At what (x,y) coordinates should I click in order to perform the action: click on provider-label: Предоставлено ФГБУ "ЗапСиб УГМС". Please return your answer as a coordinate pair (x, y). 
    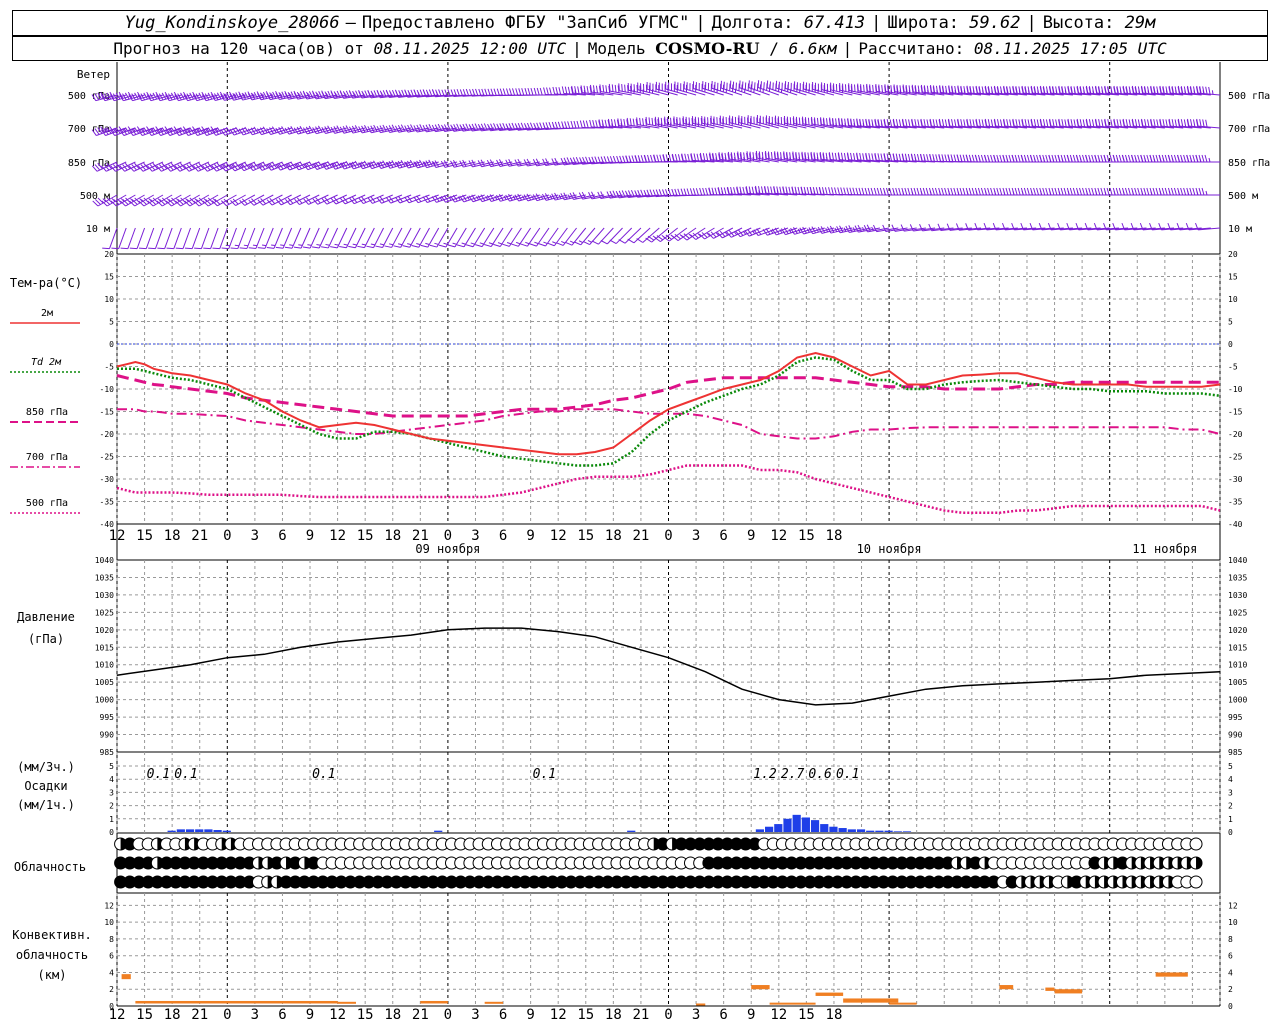
    Looking at the image, I should click on (525, 23).